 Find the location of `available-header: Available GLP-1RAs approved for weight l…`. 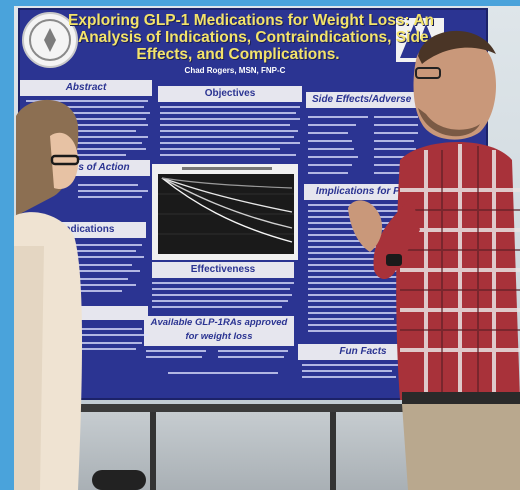

available-header: Available GLP-1RAs approved for weight l… is located at coordinates (219, 331).